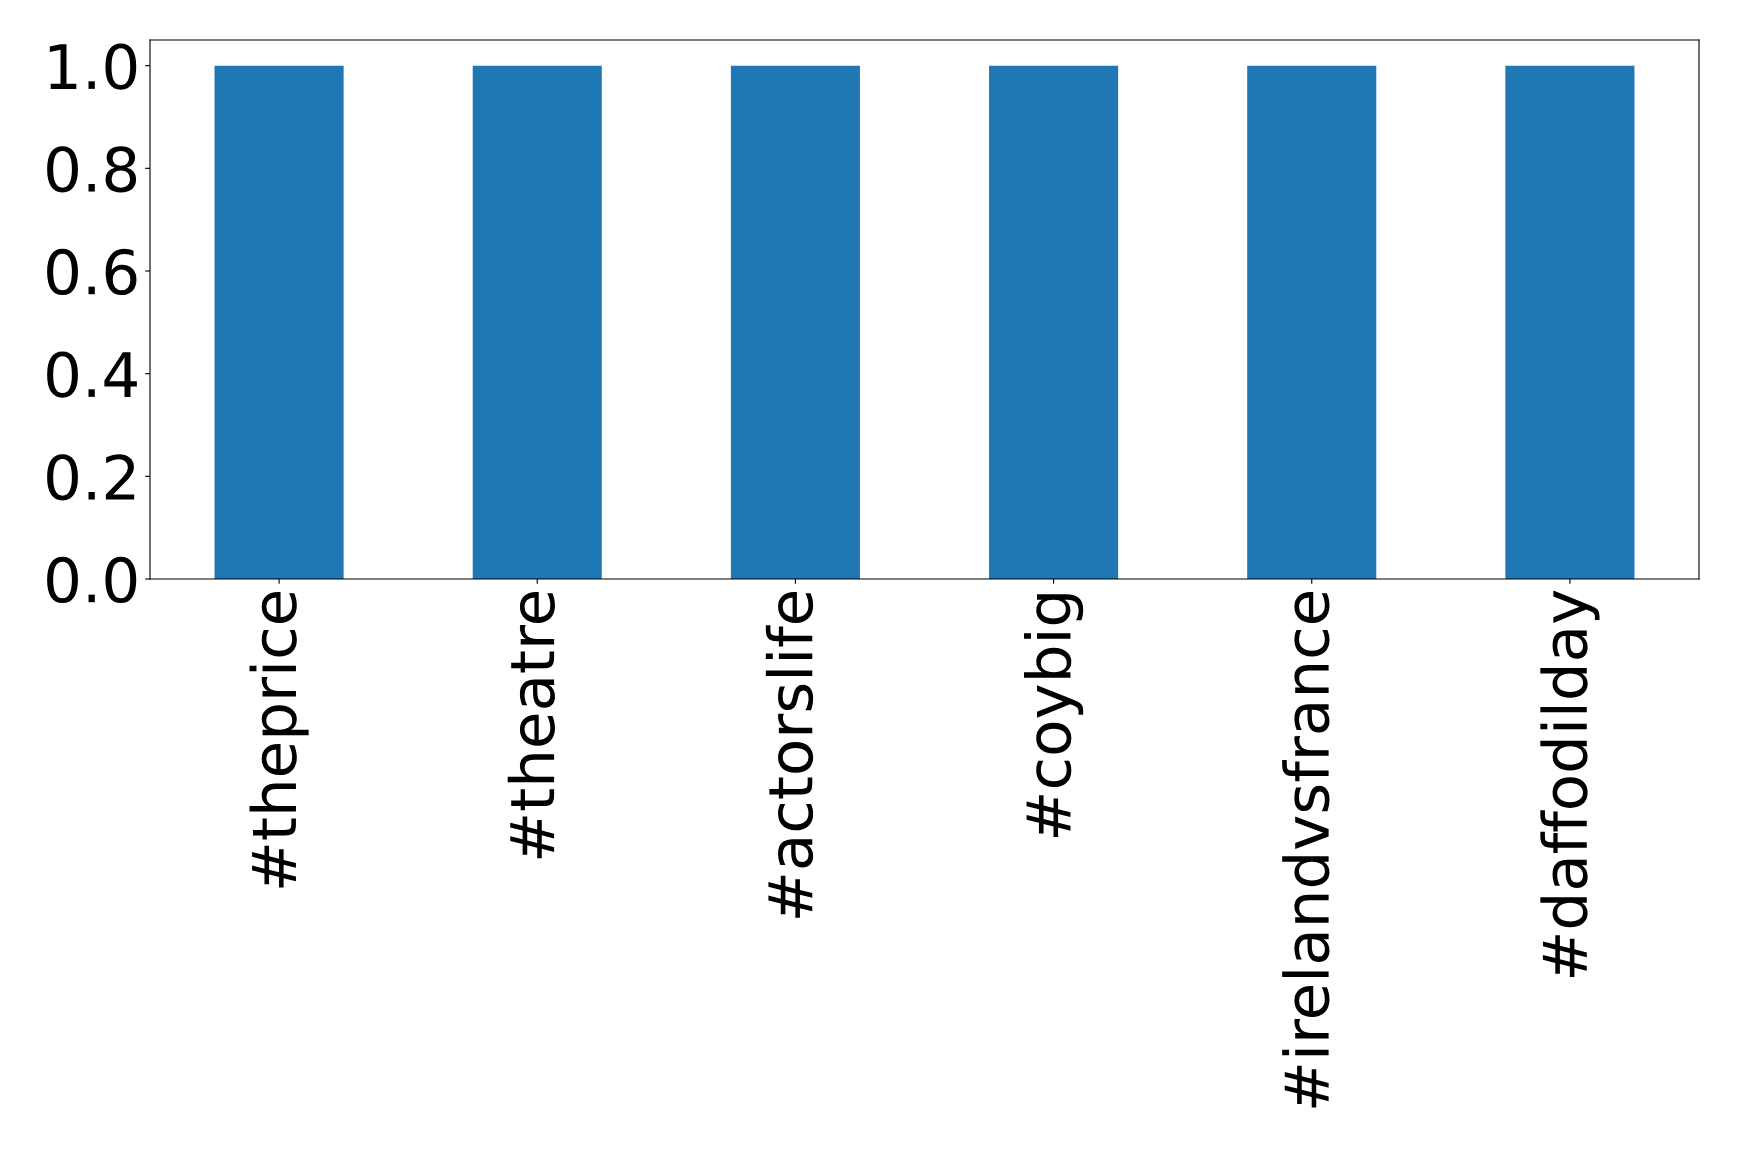 Image resolution: width=1739 pixels, height=1164 pixels. Describe the element at coordinates (1306, 849) in the screenshot. I see `x-tick-label: #irelandvsfrance` at that location.